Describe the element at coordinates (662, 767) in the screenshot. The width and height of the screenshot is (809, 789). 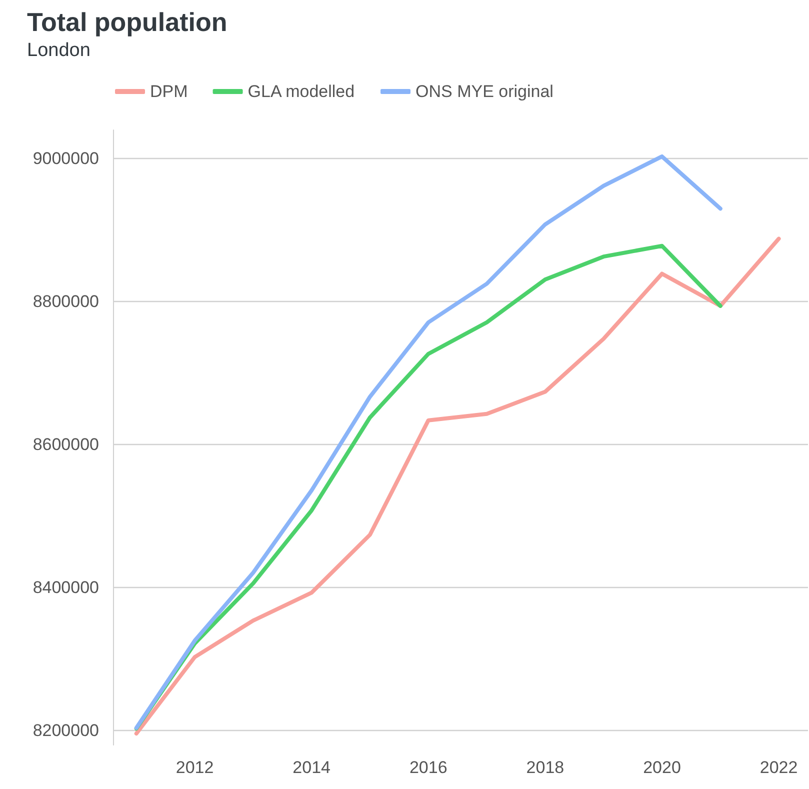
I see `x-tick-label: 2020` at that location.